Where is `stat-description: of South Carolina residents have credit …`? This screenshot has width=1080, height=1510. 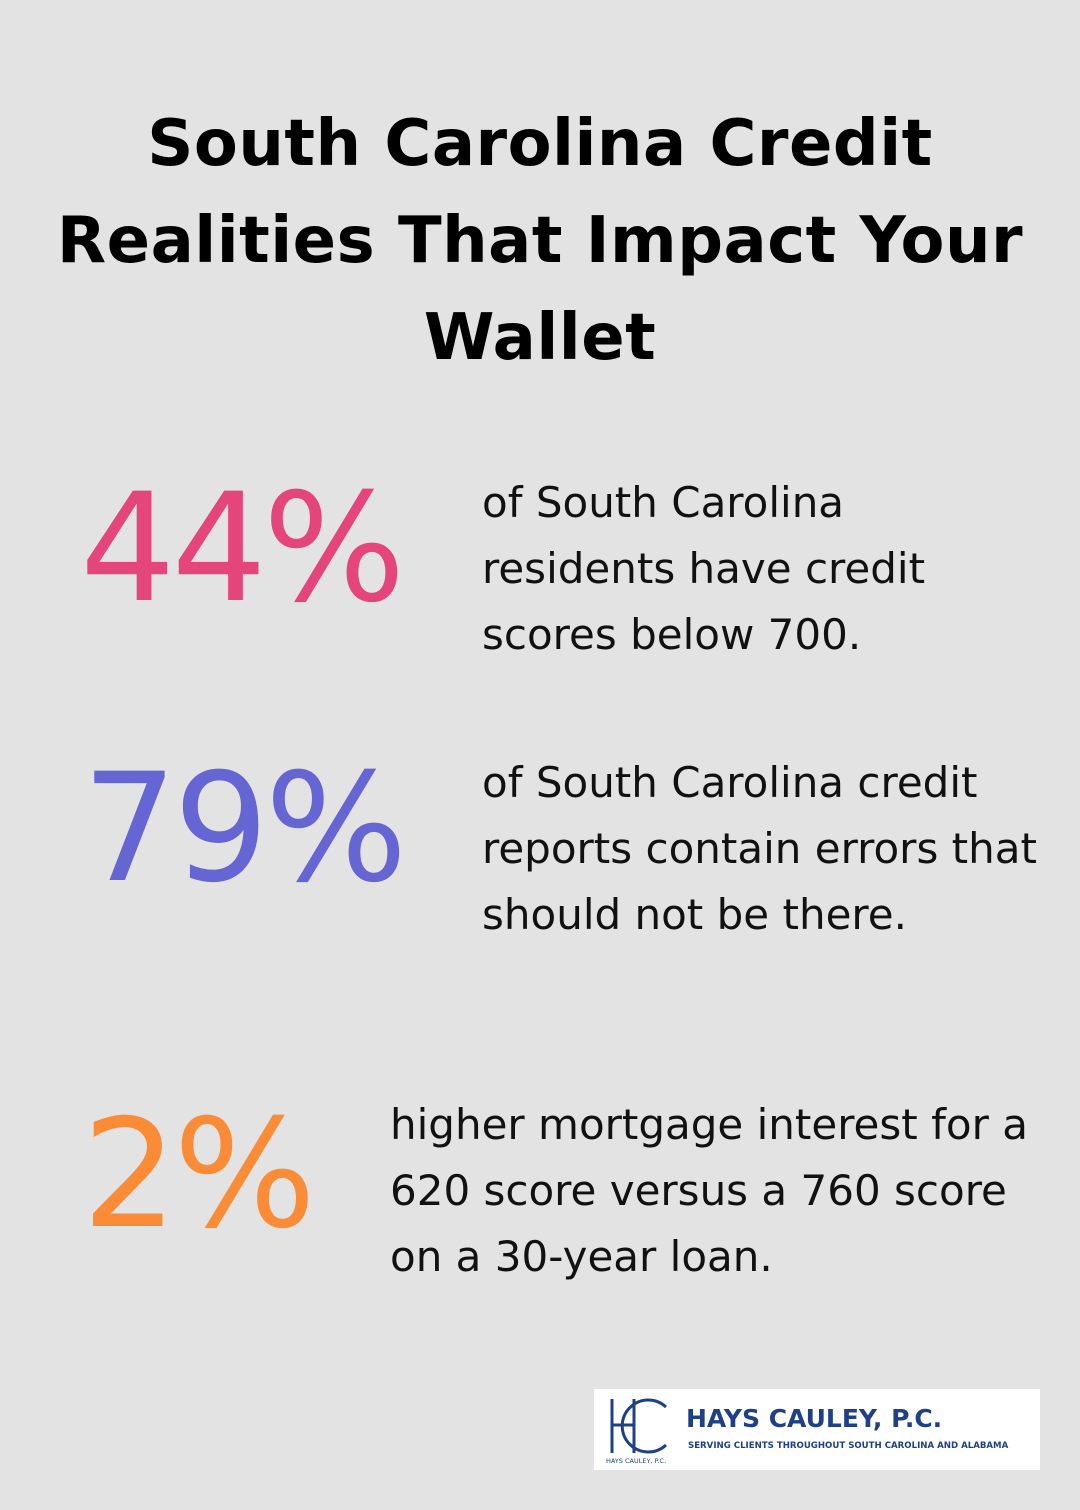 stat-description: of South Carolina residents have credit … is located at coordinates (704, 568).